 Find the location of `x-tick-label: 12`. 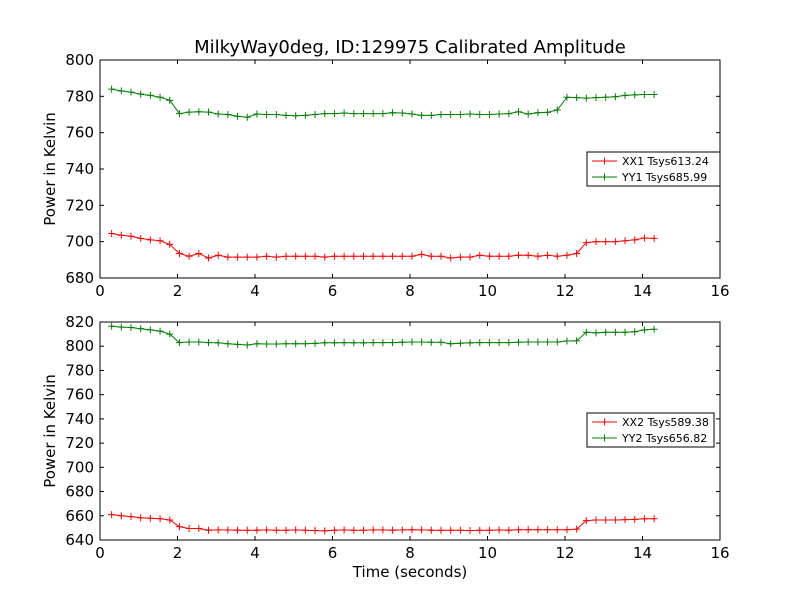

x-tick-label: 12 is located at coordinates (564, 553).